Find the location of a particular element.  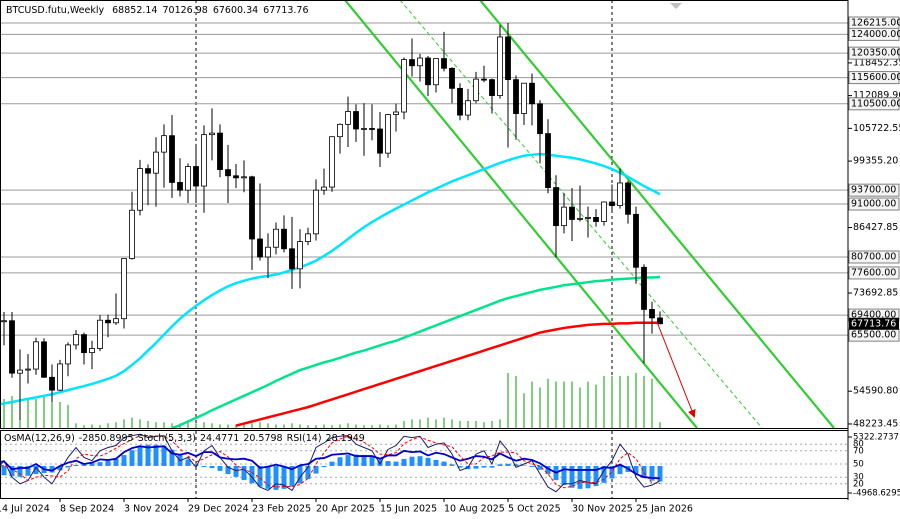

y2-tick-label: 70 is located at coordinates (858, 451).